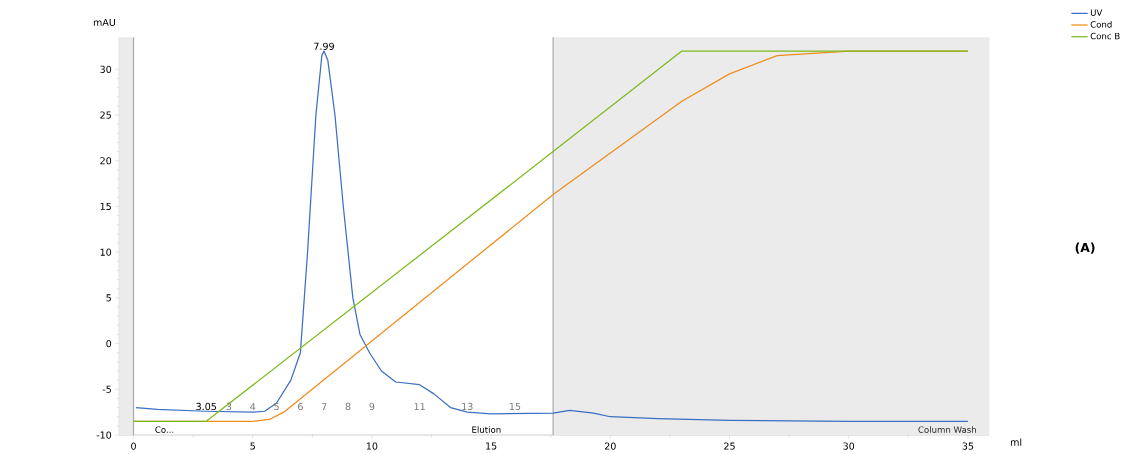 This screenshot has width=1125, height=454. Describe the element at coordinates (515, 406) in the screenshot. I see `annotation: 15` at that location.